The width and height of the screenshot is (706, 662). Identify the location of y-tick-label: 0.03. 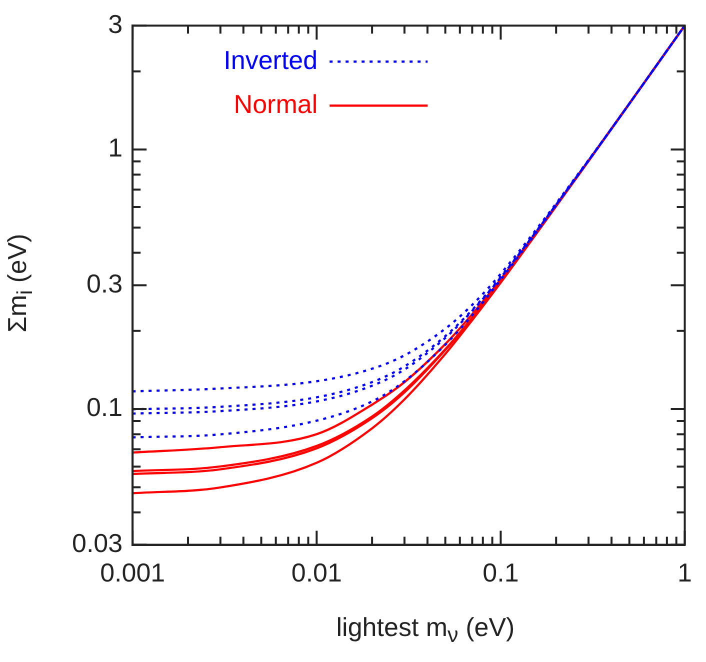
(97, 543).